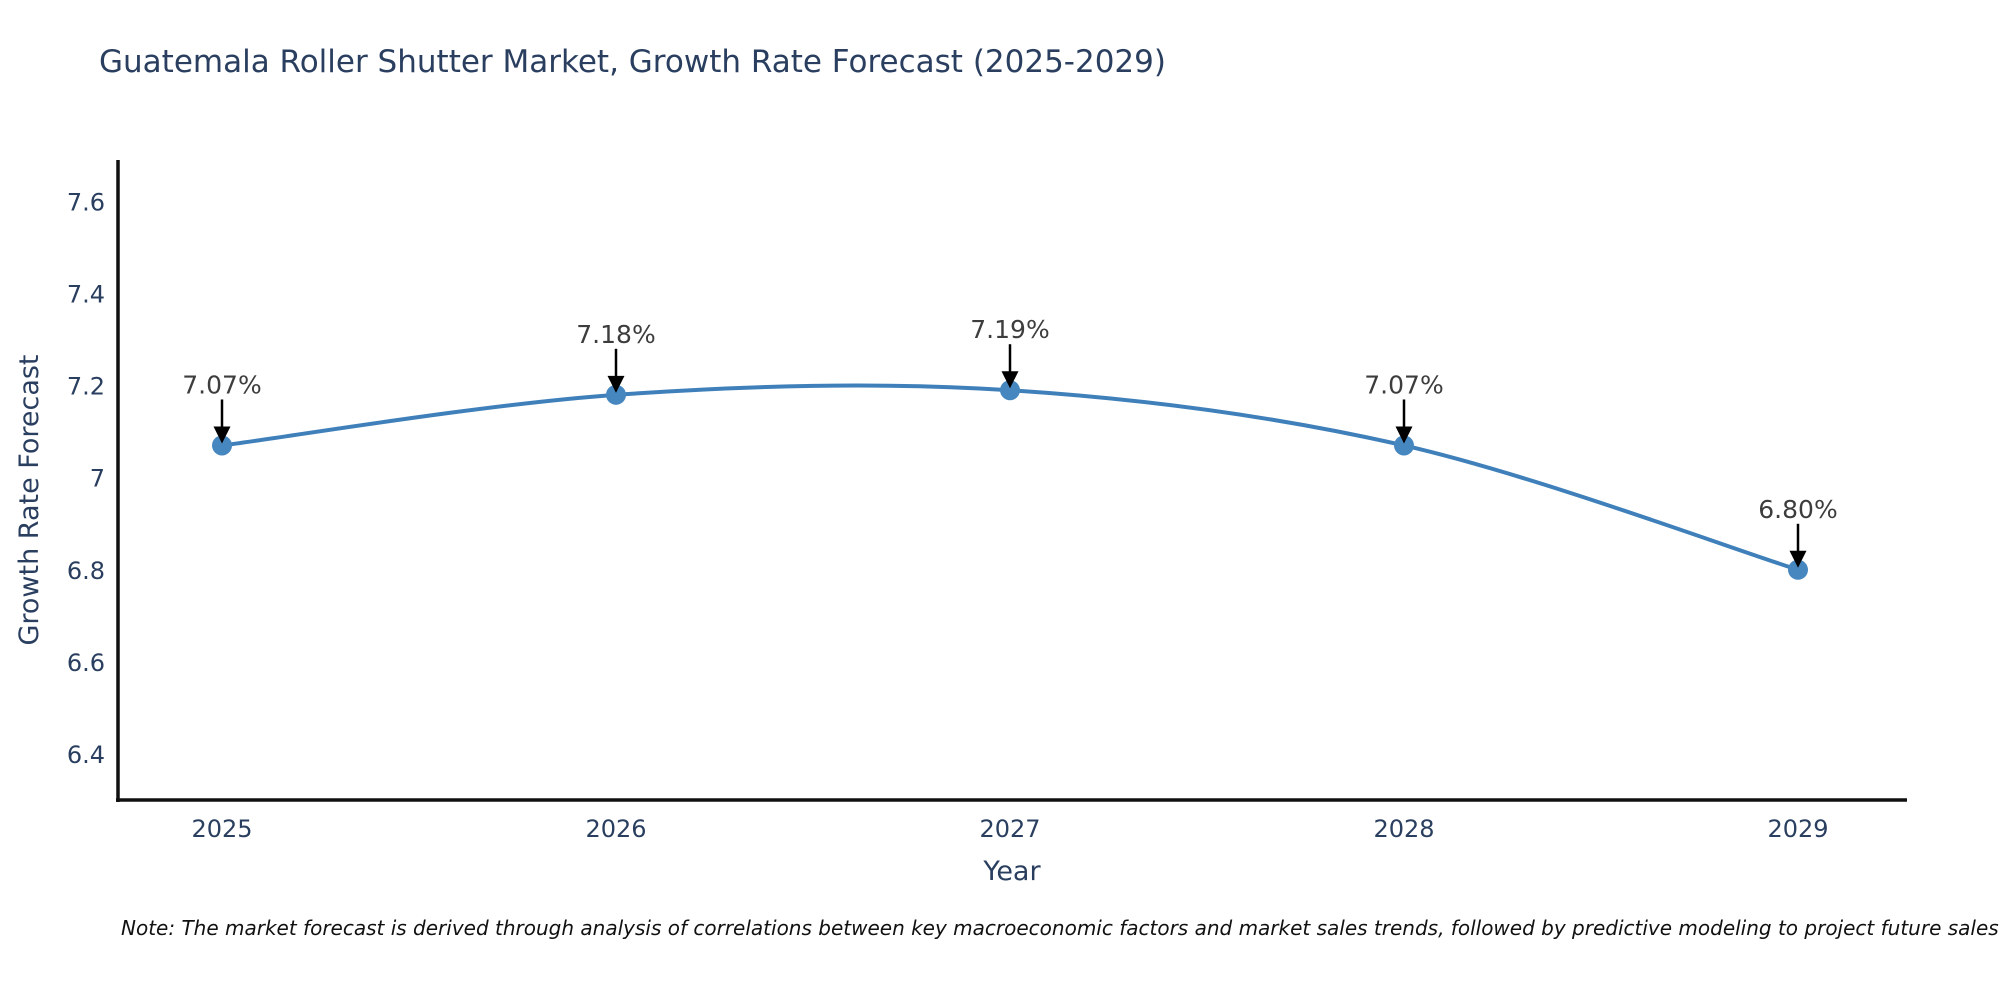 This screenshot has height=1000, width=2000. What do you see at coordinates (86, 571) in the screenshot?
I see `y-tick-label: 6.8` at bounding box center [86, 571].